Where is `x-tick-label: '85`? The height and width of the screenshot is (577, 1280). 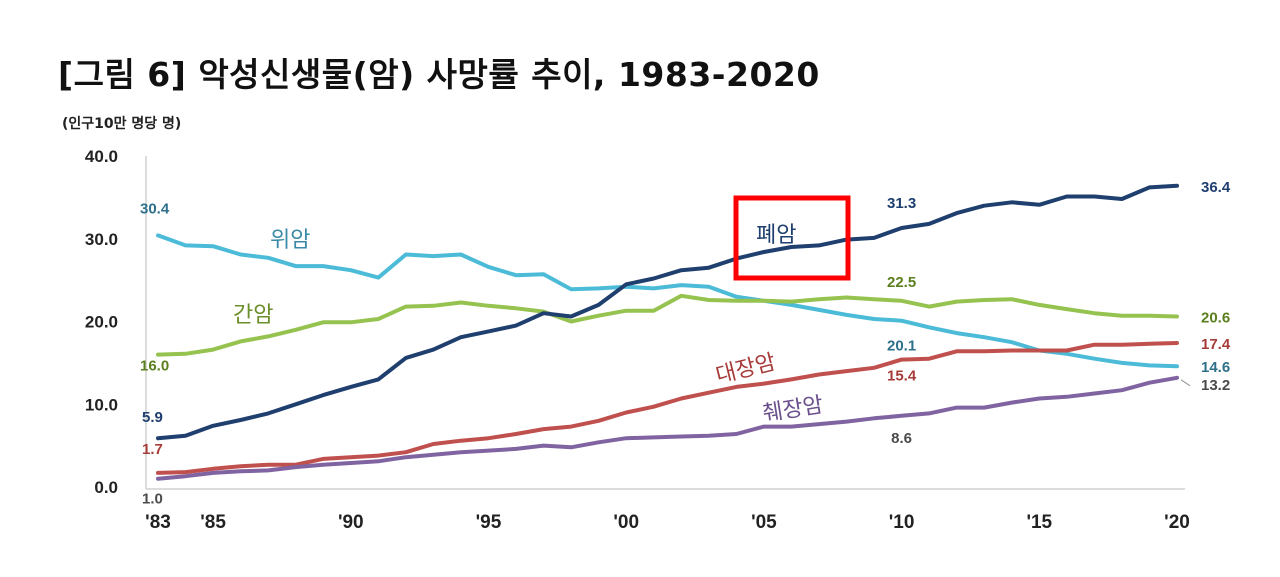
x-tick-label: '85 is located at coordinates (213, 522).